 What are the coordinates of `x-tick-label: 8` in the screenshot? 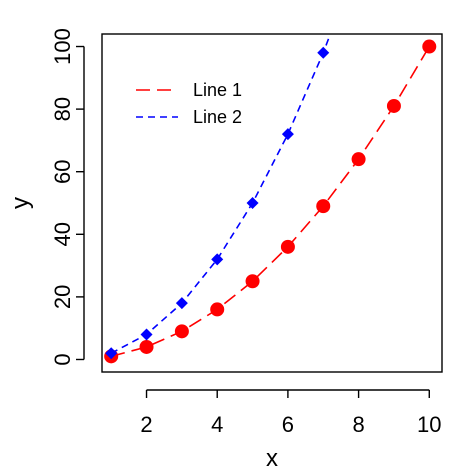 It's located at (358, 424).